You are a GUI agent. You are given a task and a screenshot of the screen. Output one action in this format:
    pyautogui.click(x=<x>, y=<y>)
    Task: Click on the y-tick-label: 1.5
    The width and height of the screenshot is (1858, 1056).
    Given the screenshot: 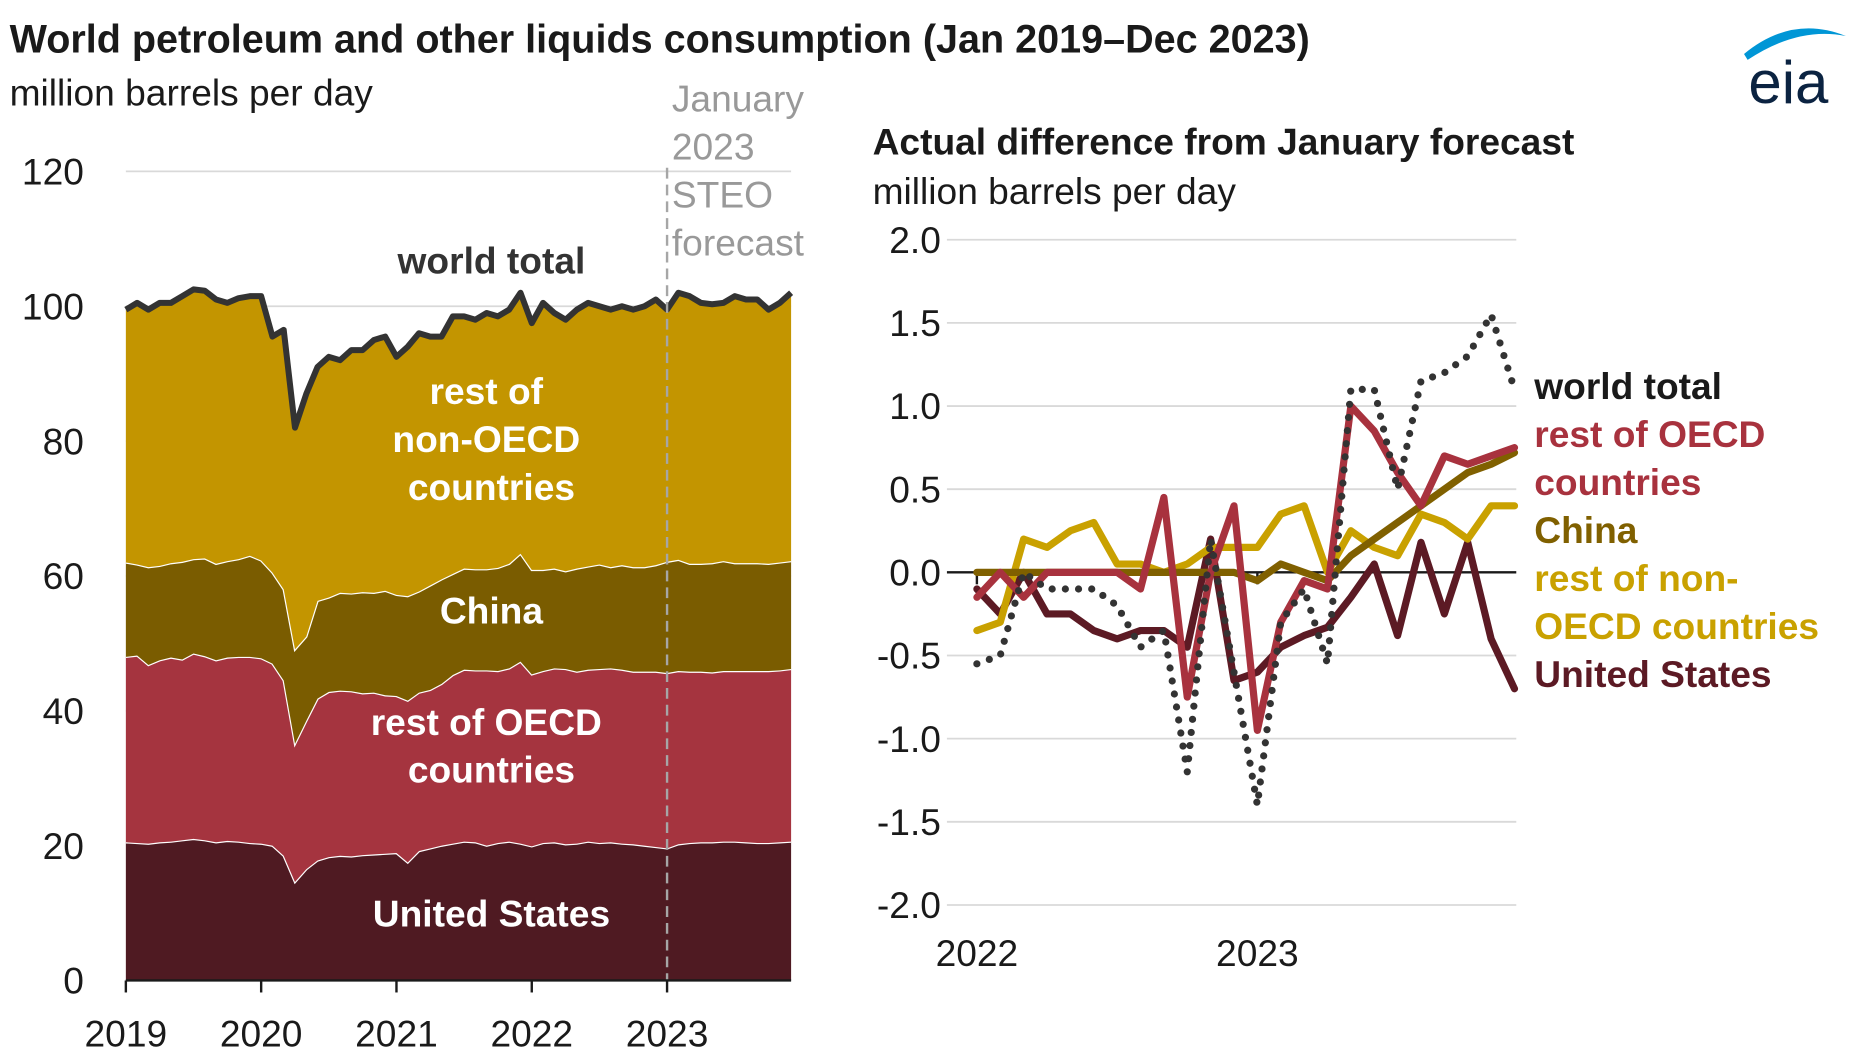 What is the action you would take?
    pyautogui.click(x=915, y=323)
    